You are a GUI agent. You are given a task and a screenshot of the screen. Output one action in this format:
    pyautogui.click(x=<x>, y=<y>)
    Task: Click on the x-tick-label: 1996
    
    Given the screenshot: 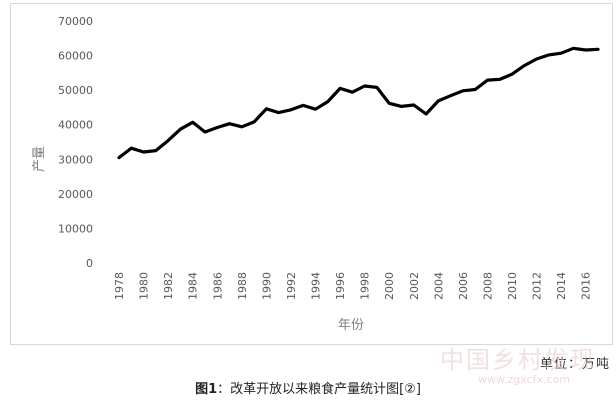 What is the action you would take?
    pyautogui.click(x=340, y=286)
    